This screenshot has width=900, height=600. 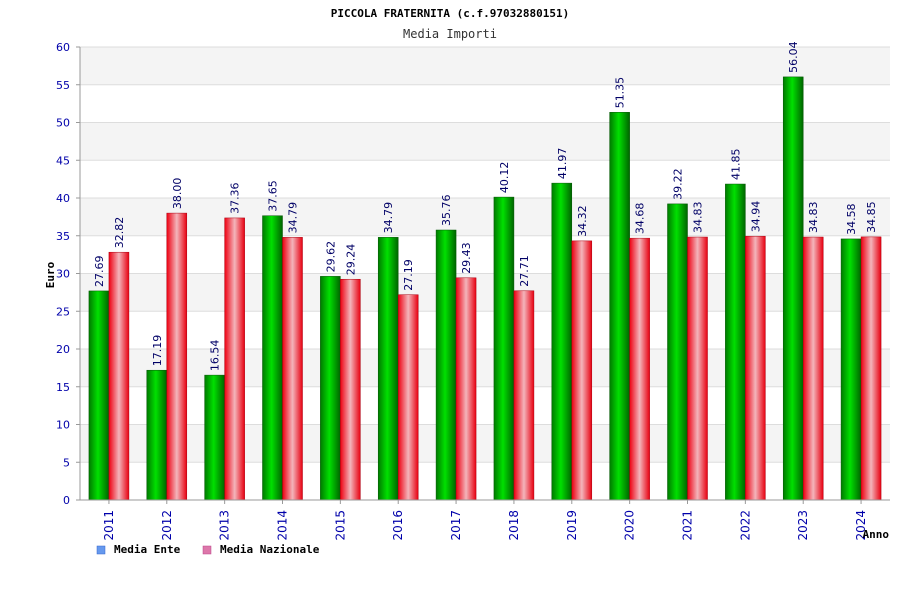 What do you see at coordinates (119, 233) in the screenshot?
I see `value-label: 32.82` at bounding box center [119, 233].